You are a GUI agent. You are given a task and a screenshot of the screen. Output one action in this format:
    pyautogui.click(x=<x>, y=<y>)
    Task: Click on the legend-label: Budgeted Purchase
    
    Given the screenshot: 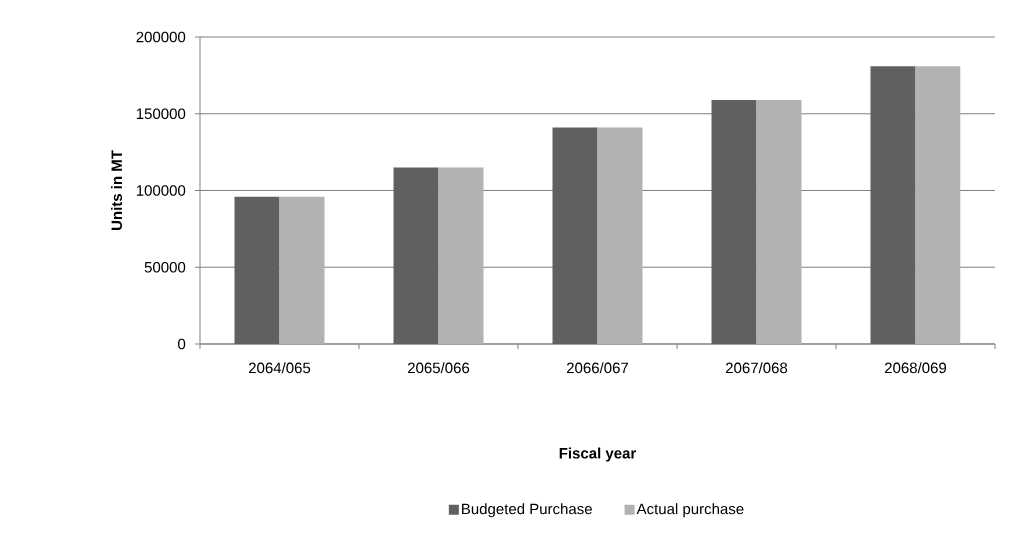 What is the action you would take?
    pyautogui.click(x=527, y=510)
    